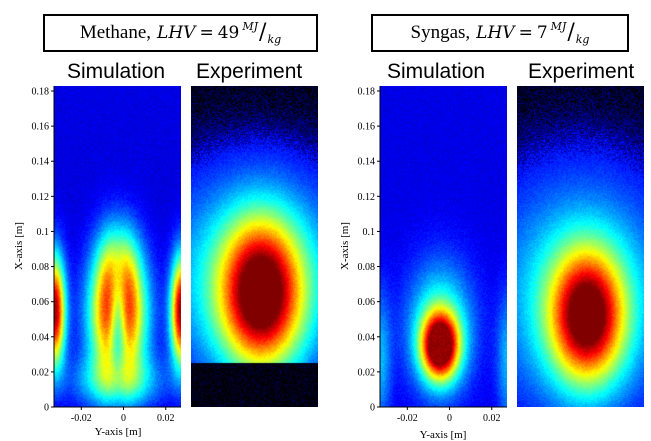 The height and width of the screenshot is (441, 651). Describe the element at coordinates (274, 39) in the screenshot. I see `methane-unit-bottom: kg` at that location.